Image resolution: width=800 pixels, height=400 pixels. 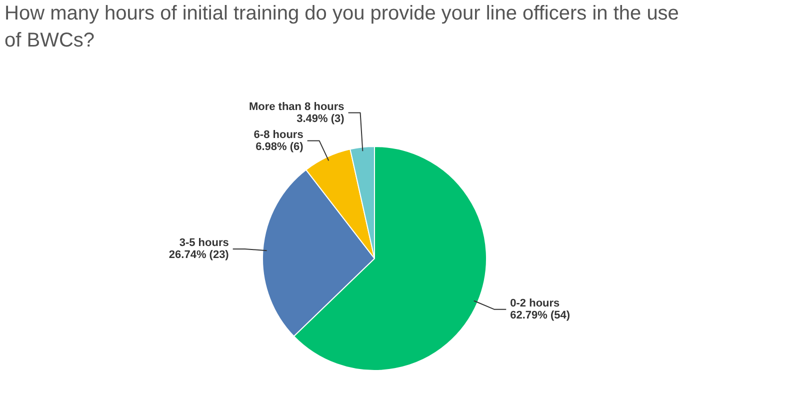 I want to click on data-label: 3.49% (3), so click(x=320, y=118).